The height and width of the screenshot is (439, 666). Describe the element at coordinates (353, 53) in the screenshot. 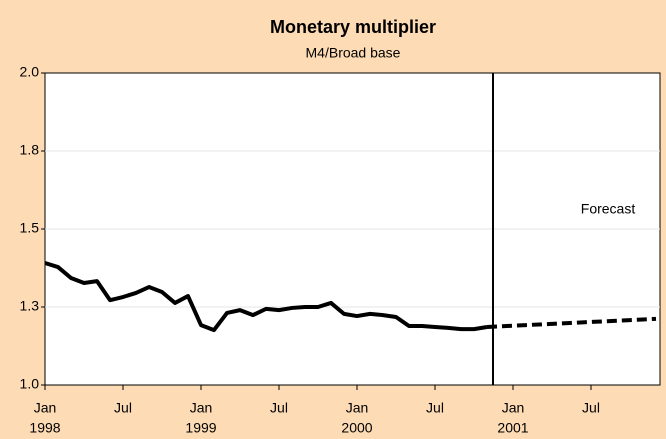

I see `chart-subtitle: M4/Broad base` at that location.